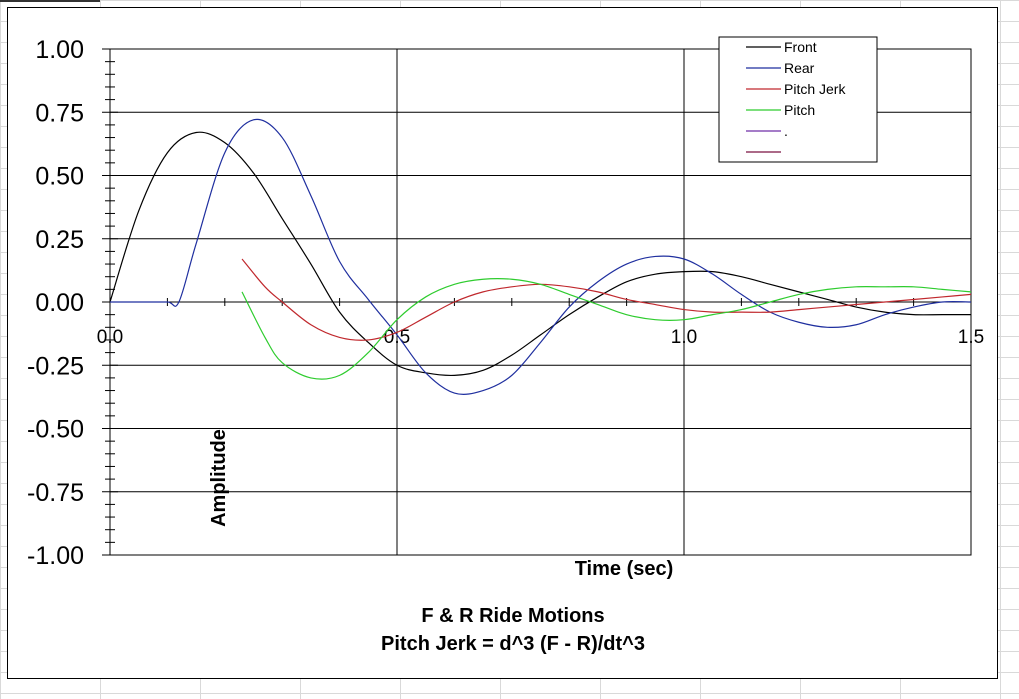 This screenshot has width=1019, height=699. What do you see at coordinates (55, 493) in the screenshot?
I see `y-tick-label: -0.75` at bounding box center [55, 493].